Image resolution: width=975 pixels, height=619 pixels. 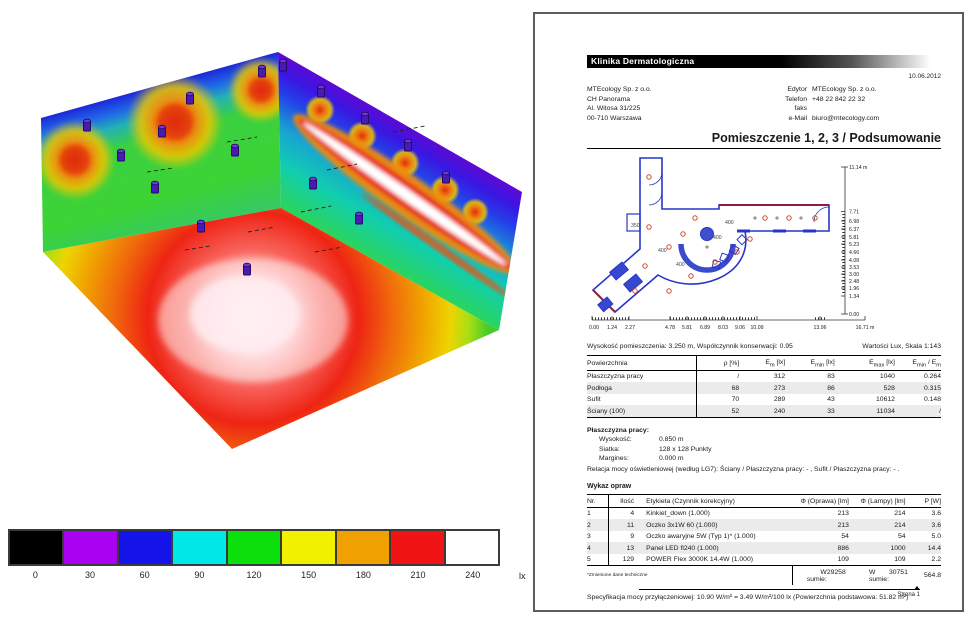 I want to click on page-footer: Strona 1, so click(x=779, y=592).